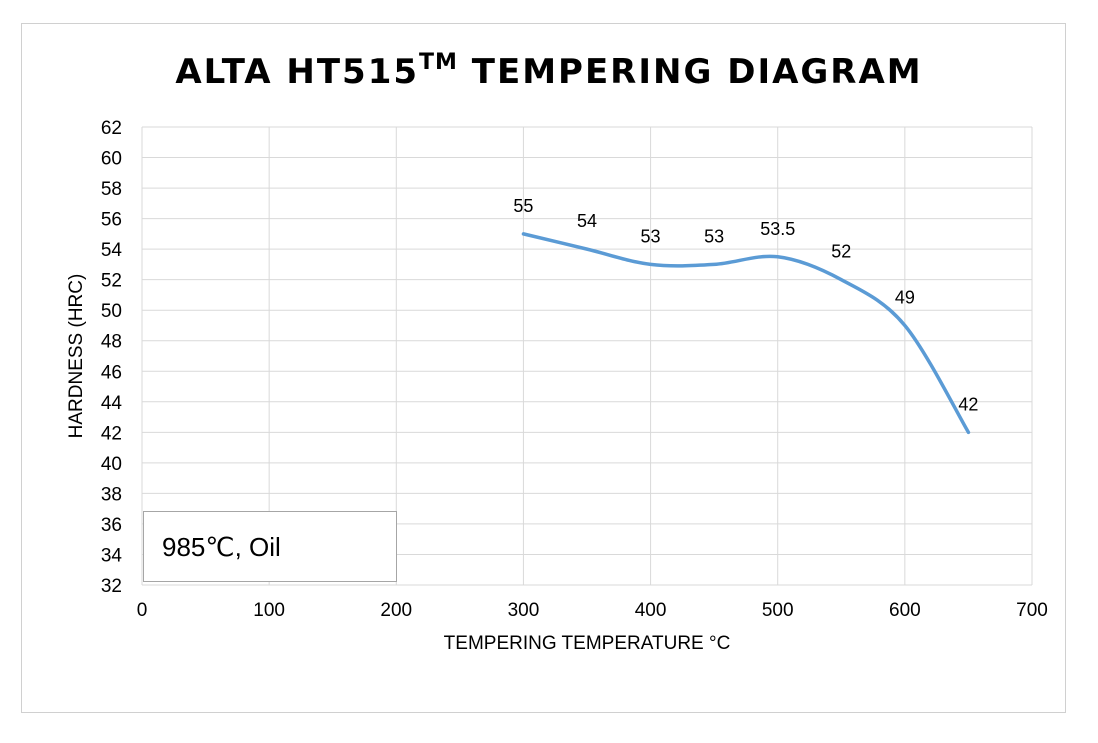  I want to click on x-tick-label-5: 500, so click(778, 610).